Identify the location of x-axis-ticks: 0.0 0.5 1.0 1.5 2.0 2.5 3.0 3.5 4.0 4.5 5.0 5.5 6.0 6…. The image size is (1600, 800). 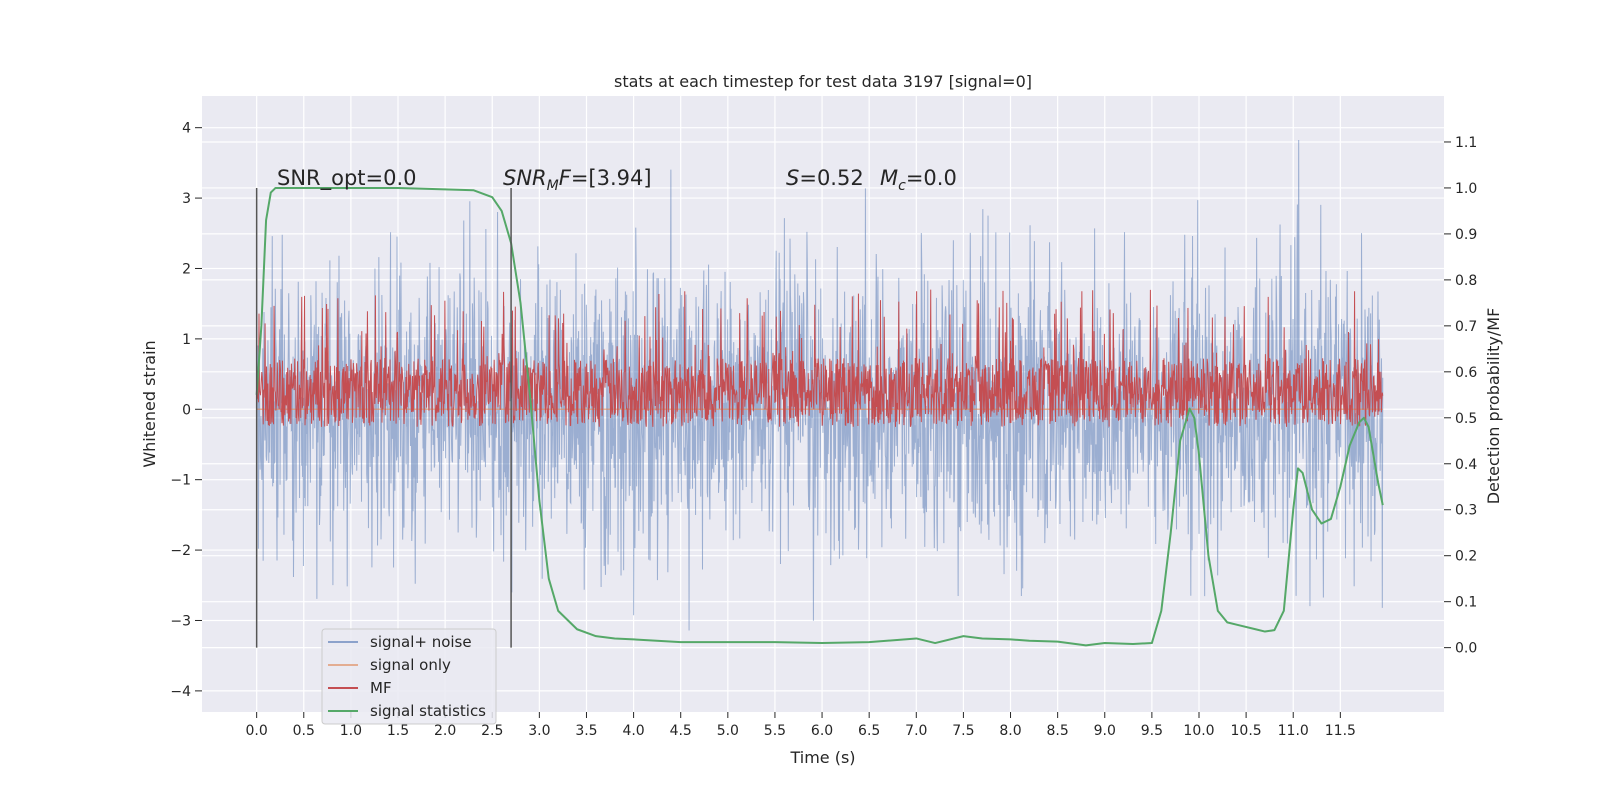
(801, 725).